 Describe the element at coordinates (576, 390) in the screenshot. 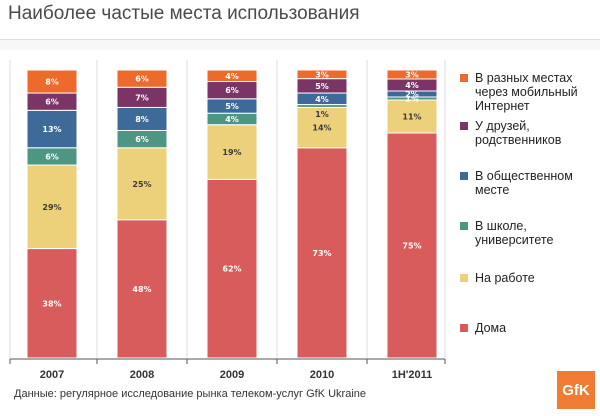

I see `gfk-logo: GfK` at that location.